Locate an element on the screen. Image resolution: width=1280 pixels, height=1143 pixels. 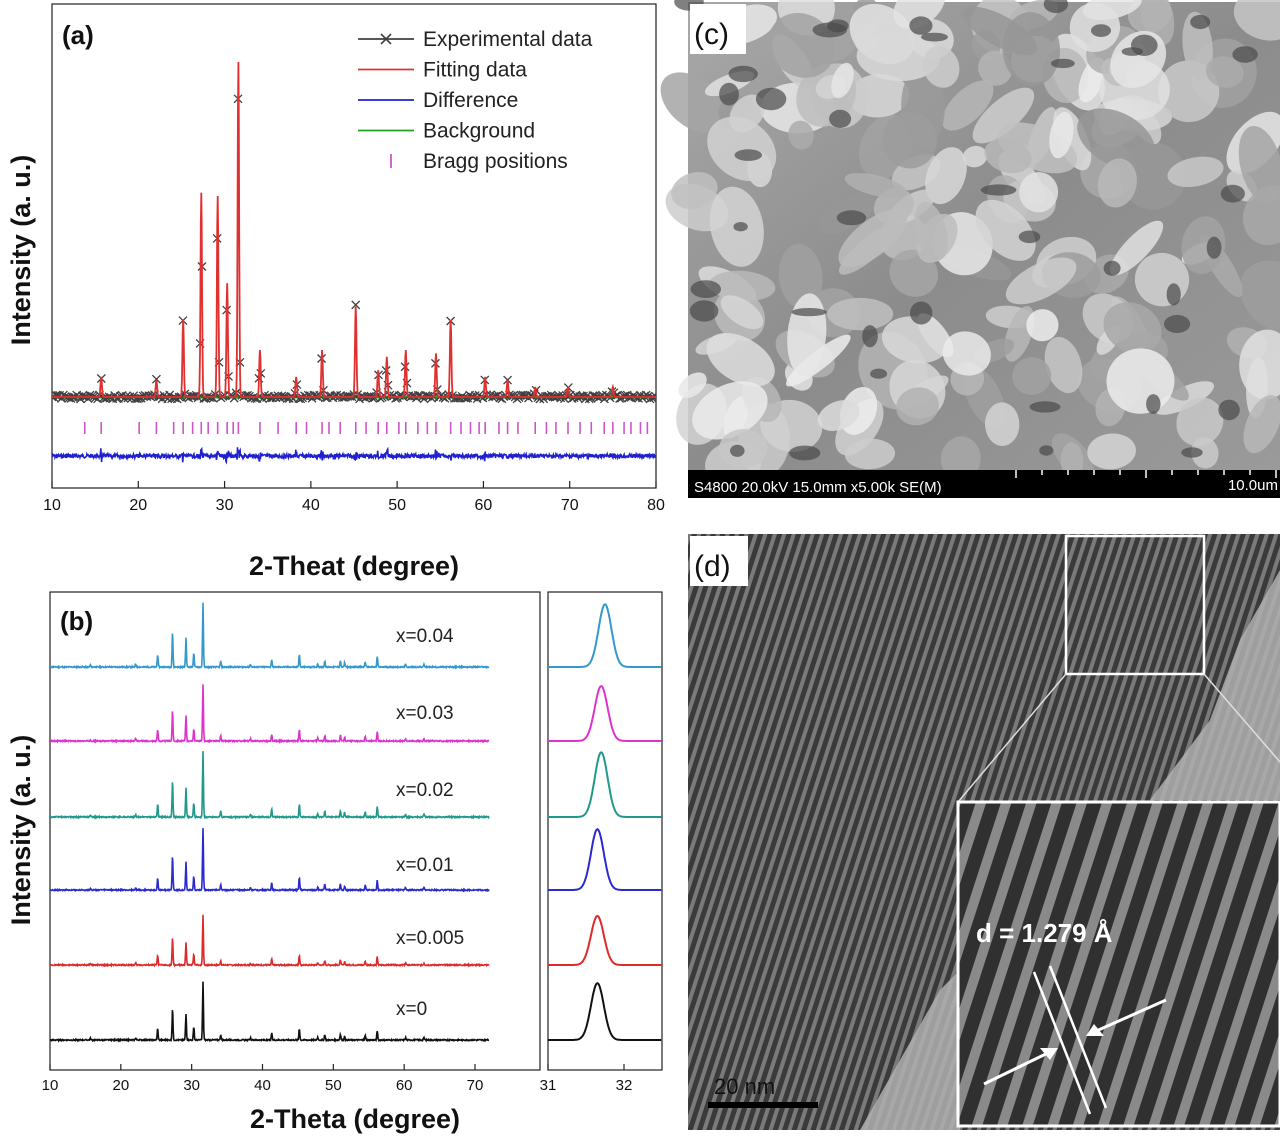
sem-scale-text: 10.0um is located at coordinates (1253, 485).